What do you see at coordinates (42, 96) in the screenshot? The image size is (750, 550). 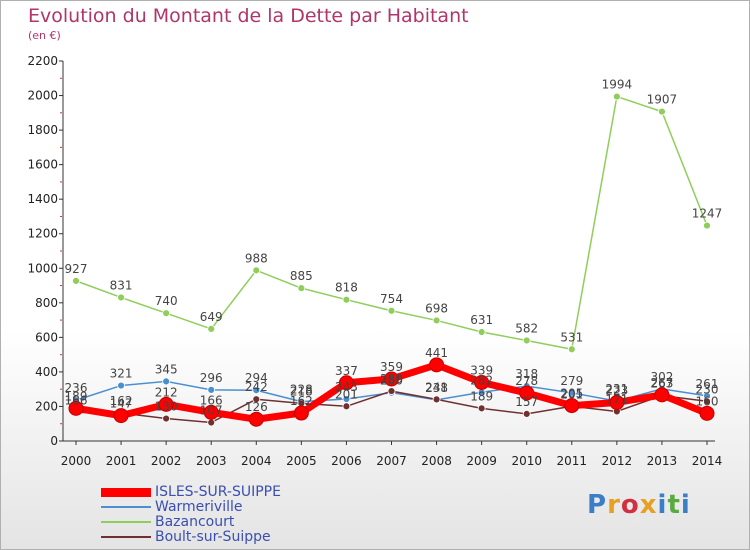 I see `y-tick-label: 2000` at bounding box center [42, 96].